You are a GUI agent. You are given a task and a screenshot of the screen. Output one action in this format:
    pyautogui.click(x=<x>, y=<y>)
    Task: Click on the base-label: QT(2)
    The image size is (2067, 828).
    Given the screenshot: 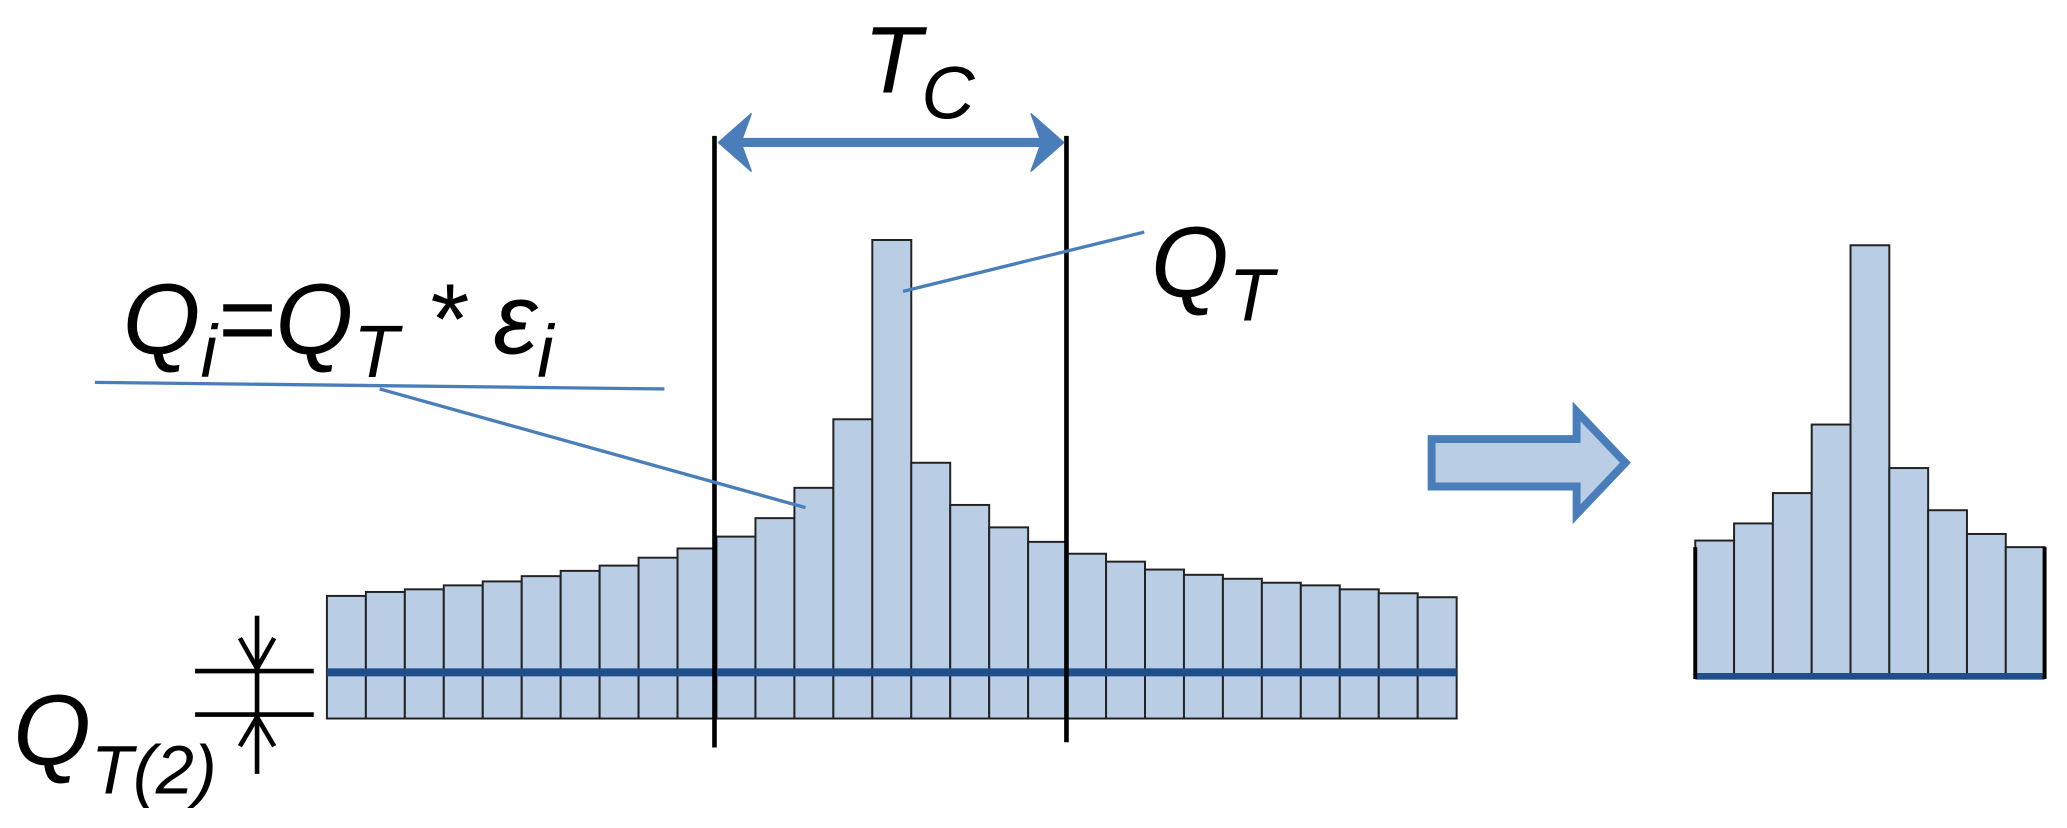 What is the action you would take?
    pyautogui.click(x=115, y=742)
    